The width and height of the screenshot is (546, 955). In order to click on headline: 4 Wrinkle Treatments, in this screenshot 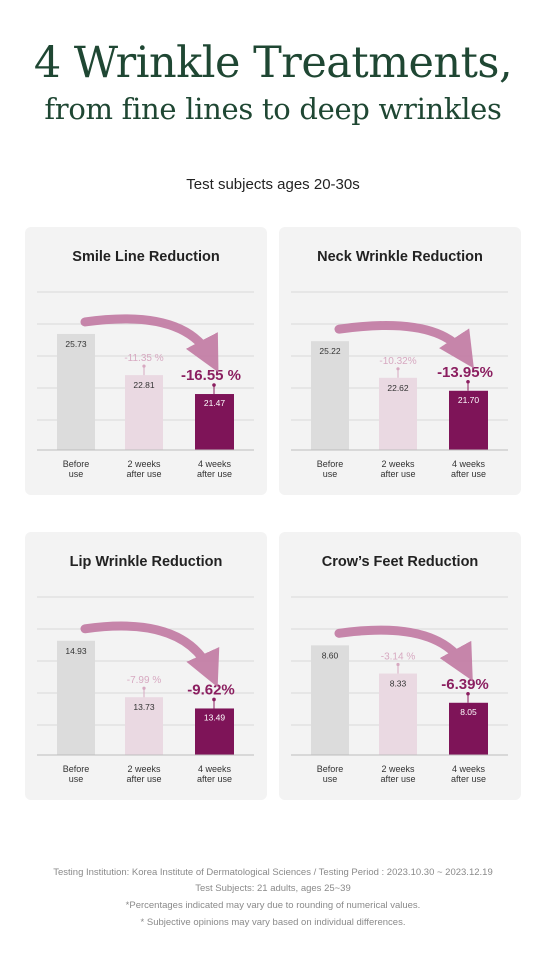, I will do `click(273, 63)`.